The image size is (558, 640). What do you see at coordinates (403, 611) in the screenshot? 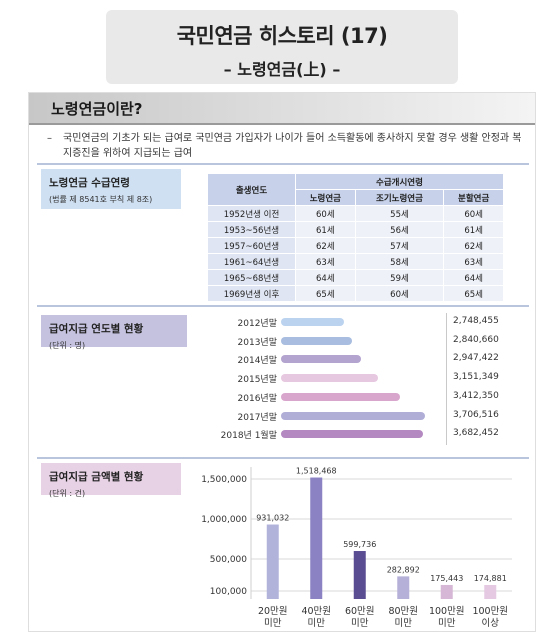
I see `x-category-label: 80만원` at bounding box center [403, 611].